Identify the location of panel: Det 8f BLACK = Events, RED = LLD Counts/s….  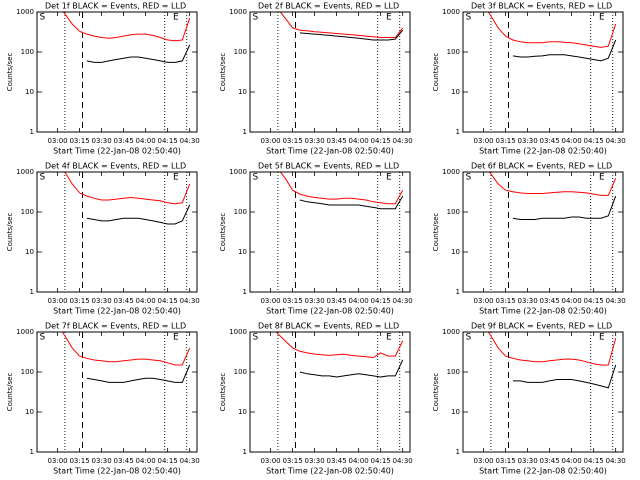
(316, 399).